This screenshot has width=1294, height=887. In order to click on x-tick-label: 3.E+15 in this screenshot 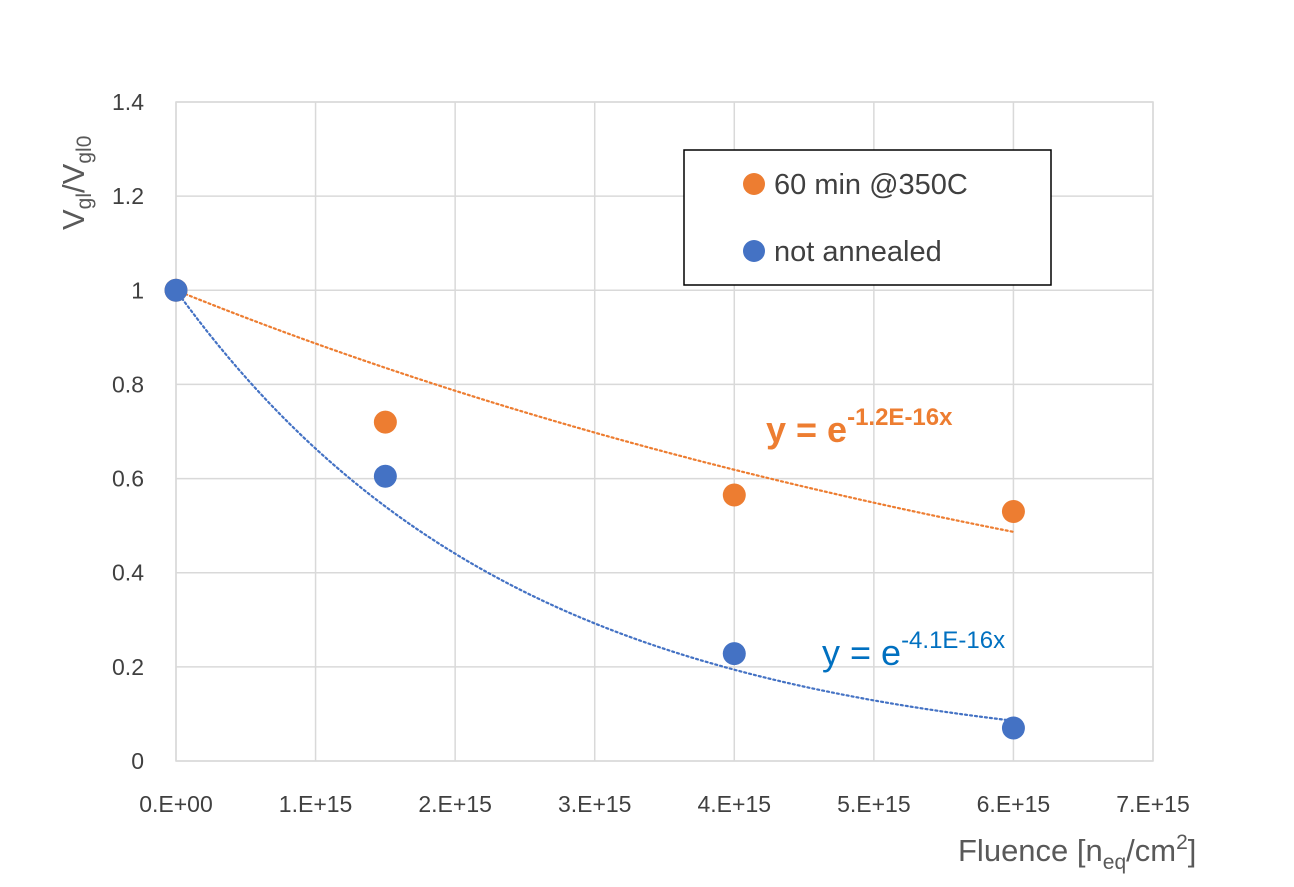, I will do `click(595, 804)`.